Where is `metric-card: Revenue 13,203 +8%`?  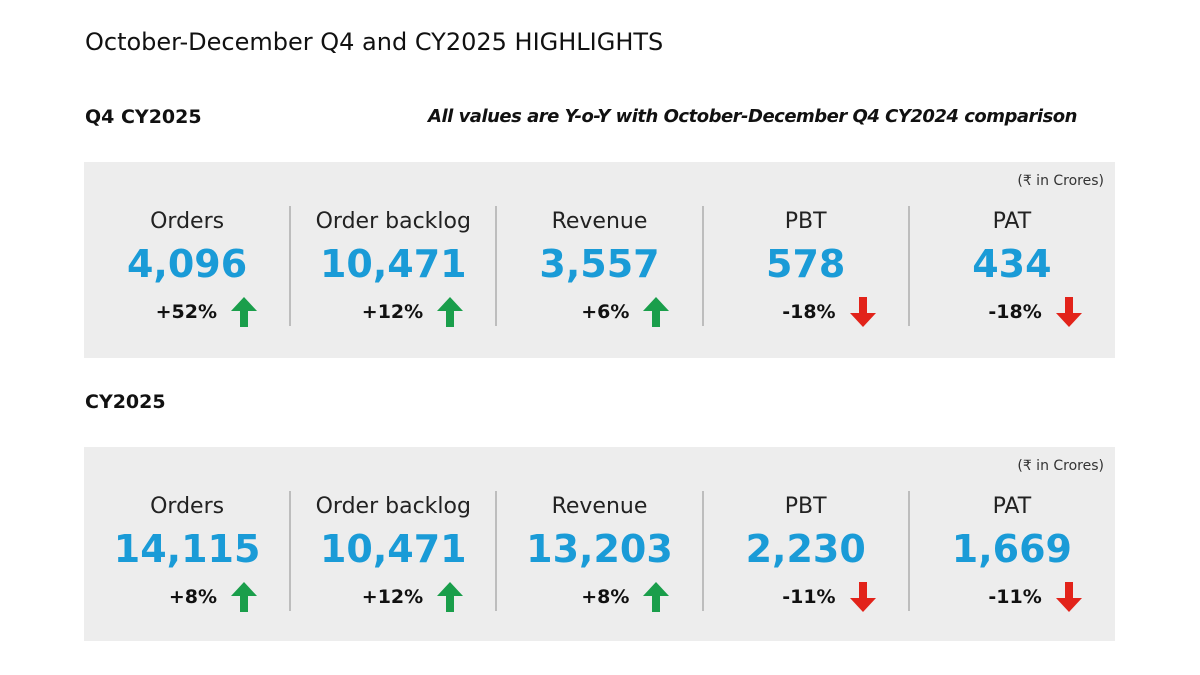
metric-card: Revenue 13,203 +8% is located at coordinates (599, 544).